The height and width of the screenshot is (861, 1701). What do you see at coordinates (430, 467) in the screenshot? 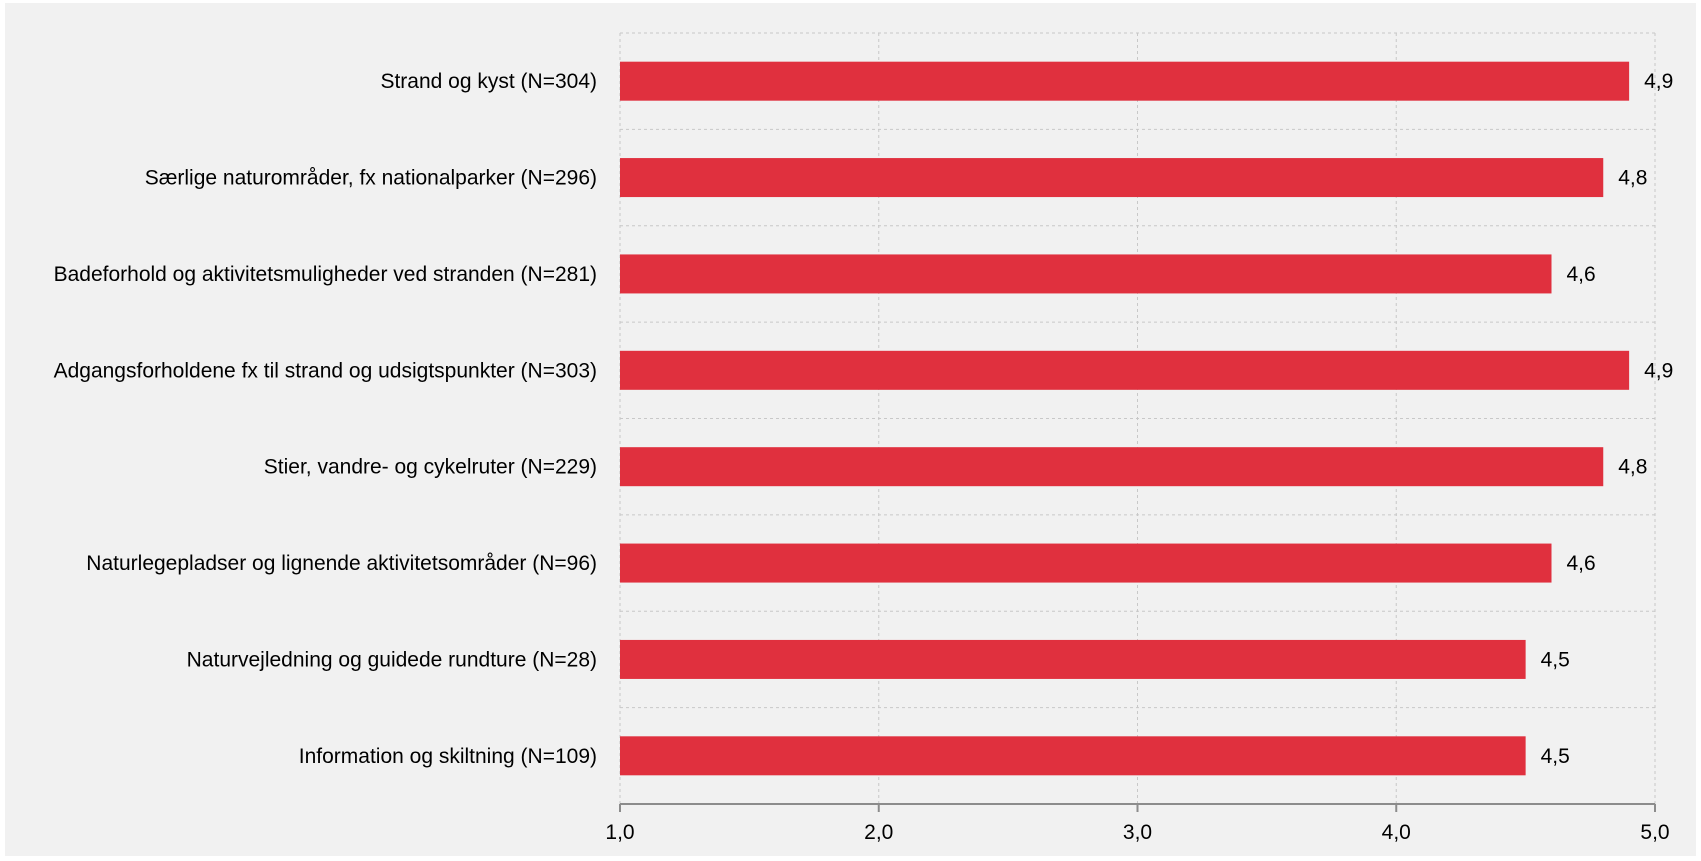
I see `category-label: Stier, vandre- og cykelruter (N=229)` at bounding box center [430, 467].